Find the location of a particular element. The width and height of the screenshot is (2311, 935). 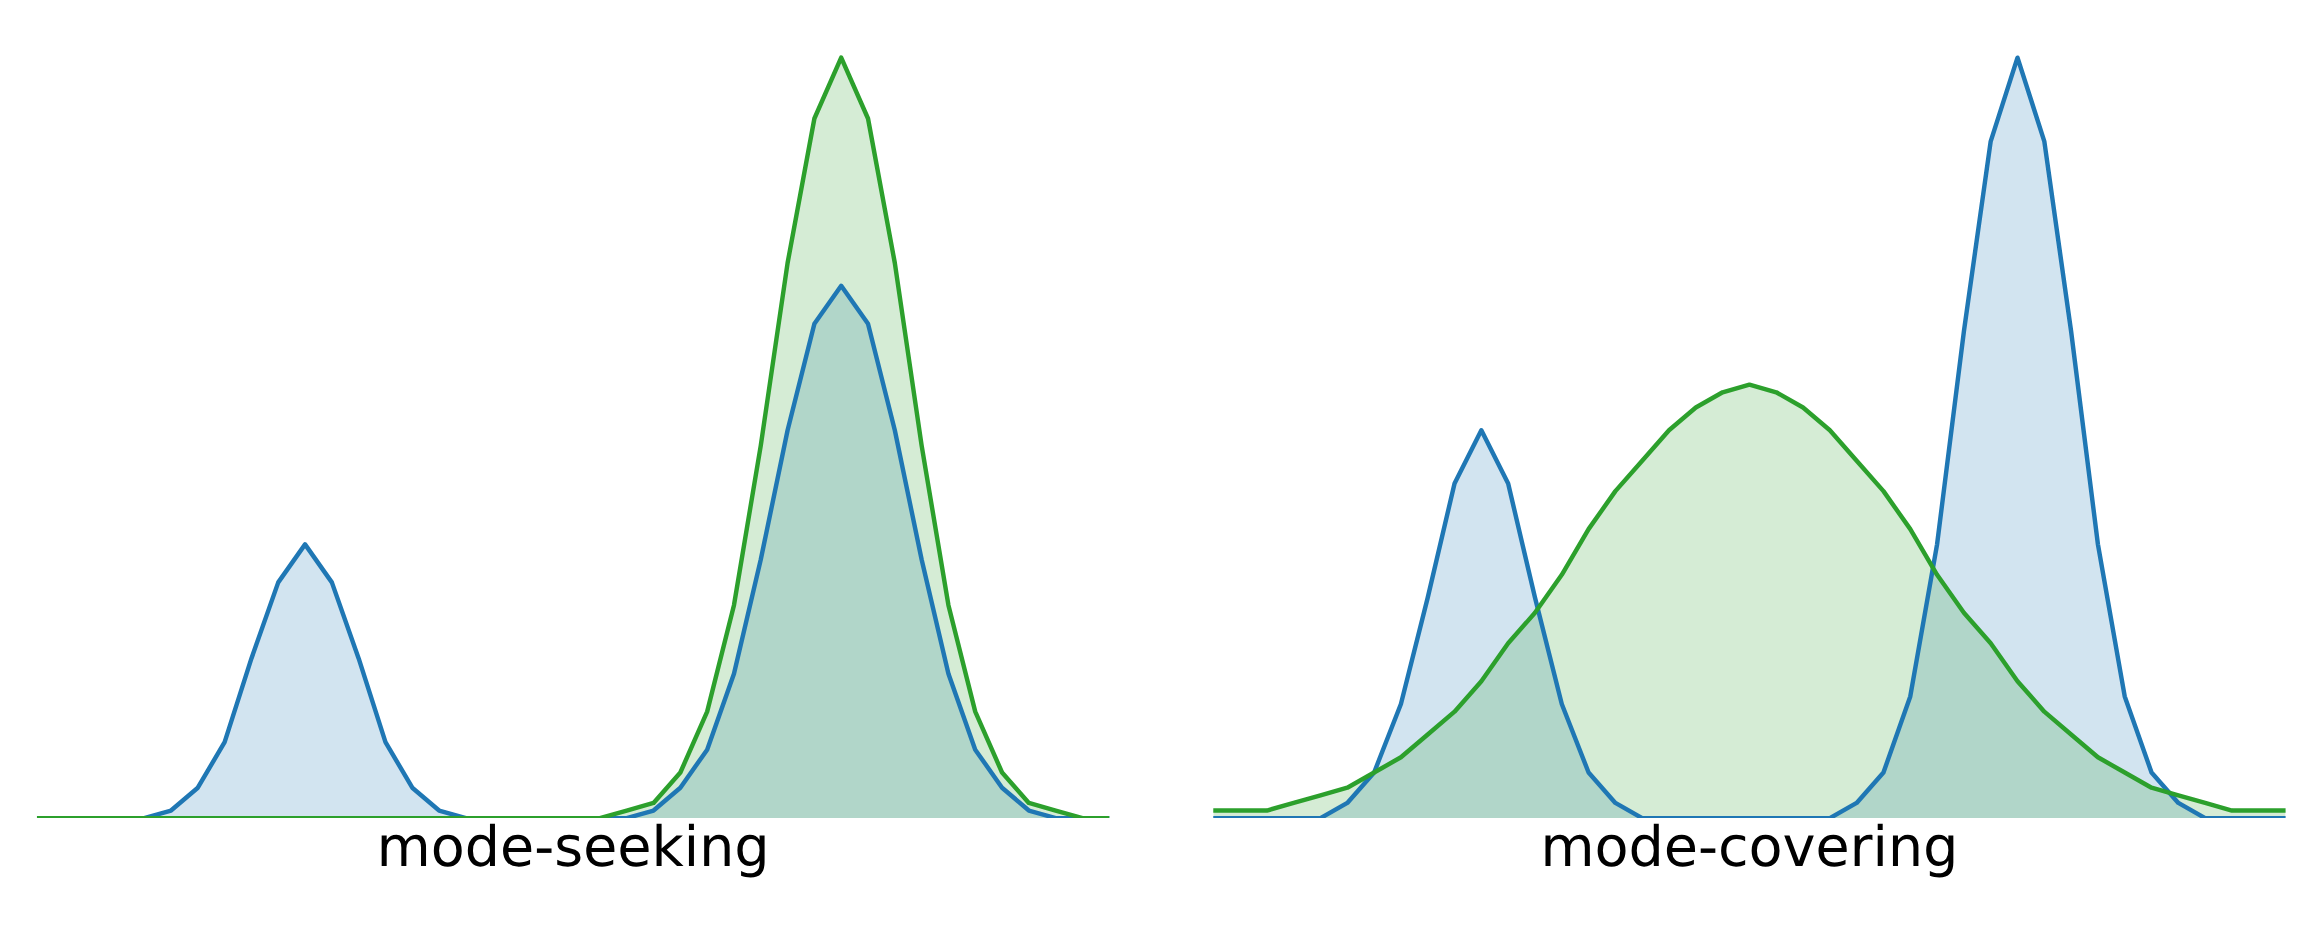

x-axis-title: mode-seeking is located at coordinates (573, 850).